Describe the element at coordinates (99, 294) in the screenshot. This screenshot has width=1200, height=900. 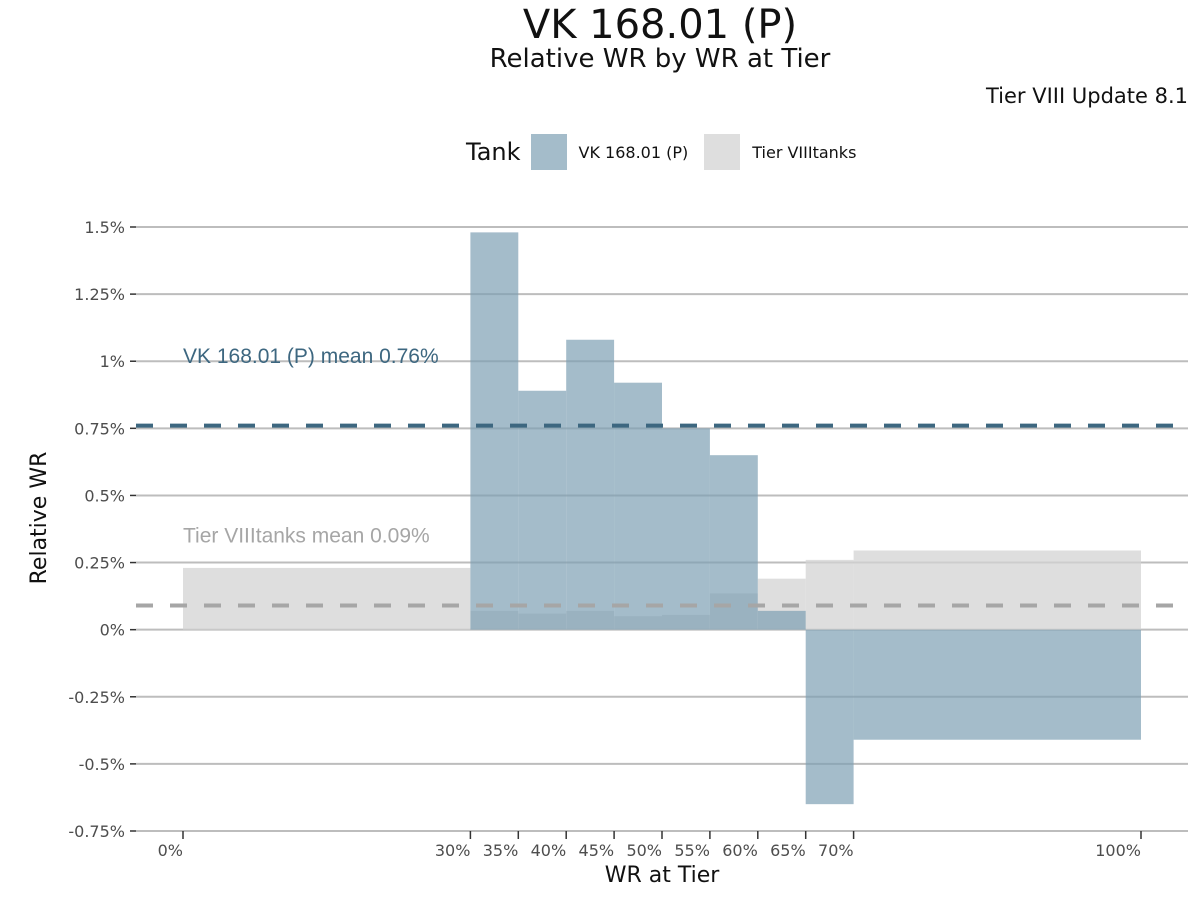
I see `y-tick-label: 1.25%` at that location.